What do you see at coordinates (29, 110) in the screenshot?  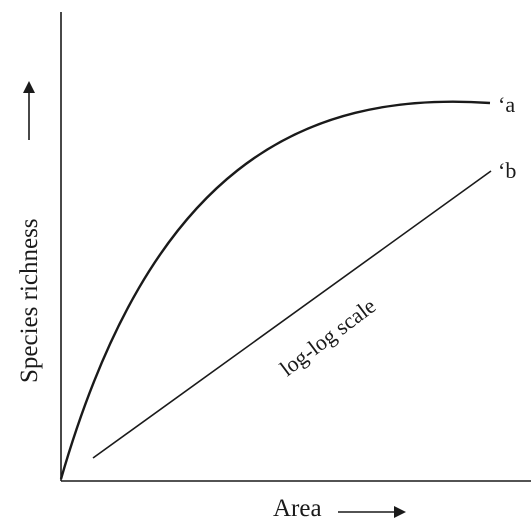 I see `up-arrow-icon` at bounding box center [29, 110].